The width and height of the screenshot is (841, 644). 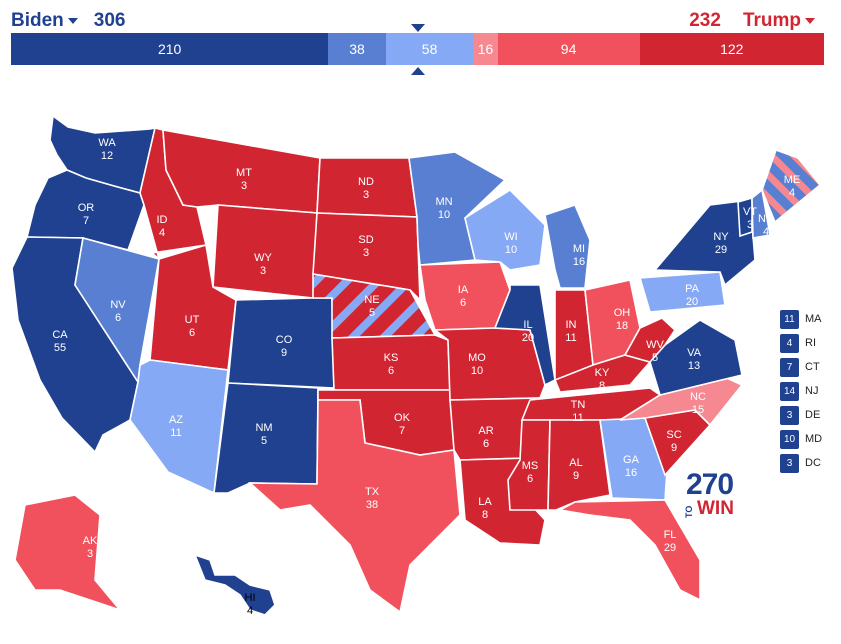 I want to click on bar-segment: 210, so click(x=170, y=49).